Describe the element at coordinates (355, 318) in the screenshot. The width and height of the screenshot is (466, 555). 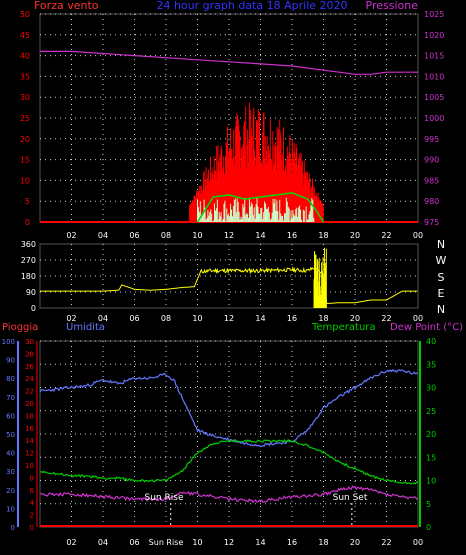
I see `chart2-x-tick-label: 20` at that location.